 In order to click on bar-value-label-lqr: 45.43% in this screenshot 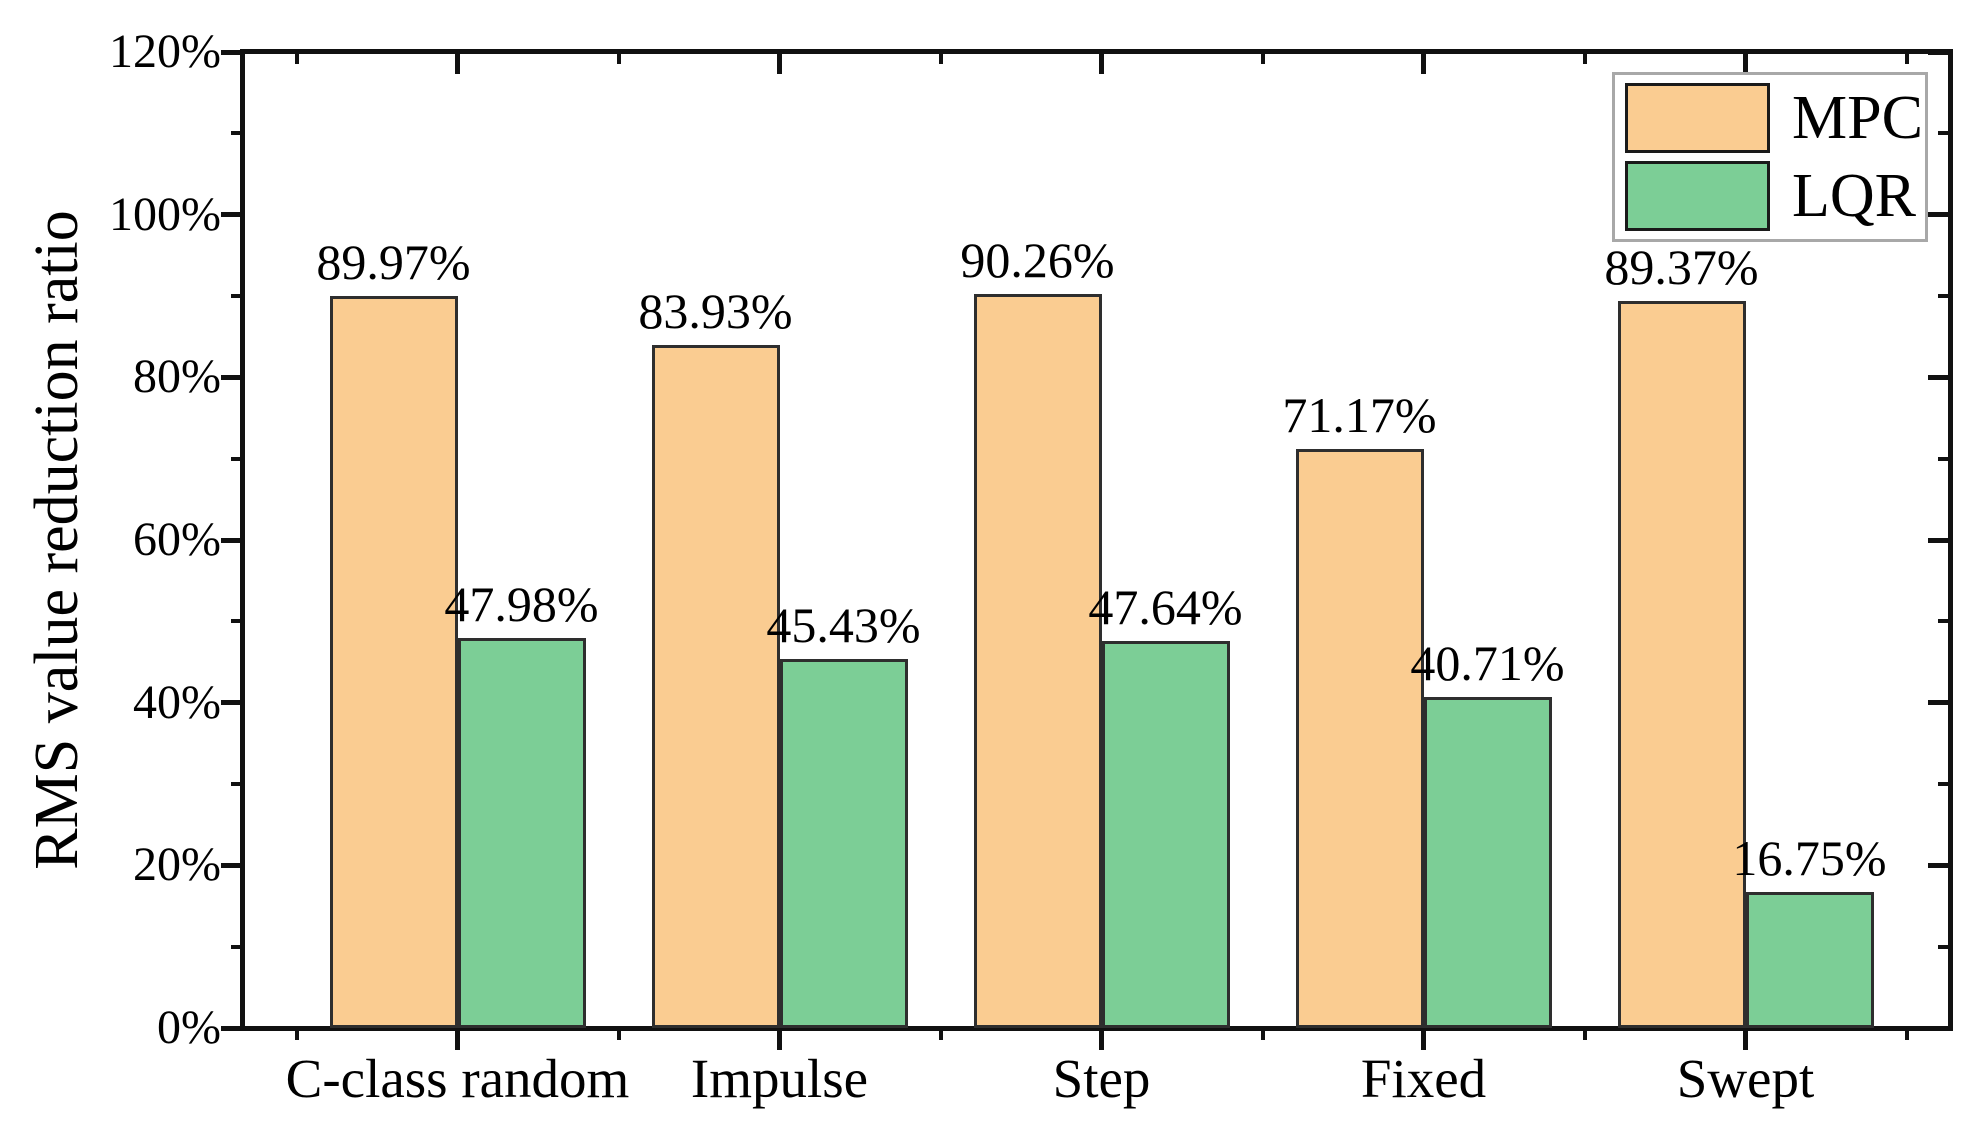, I will do `click(843, 624)`.